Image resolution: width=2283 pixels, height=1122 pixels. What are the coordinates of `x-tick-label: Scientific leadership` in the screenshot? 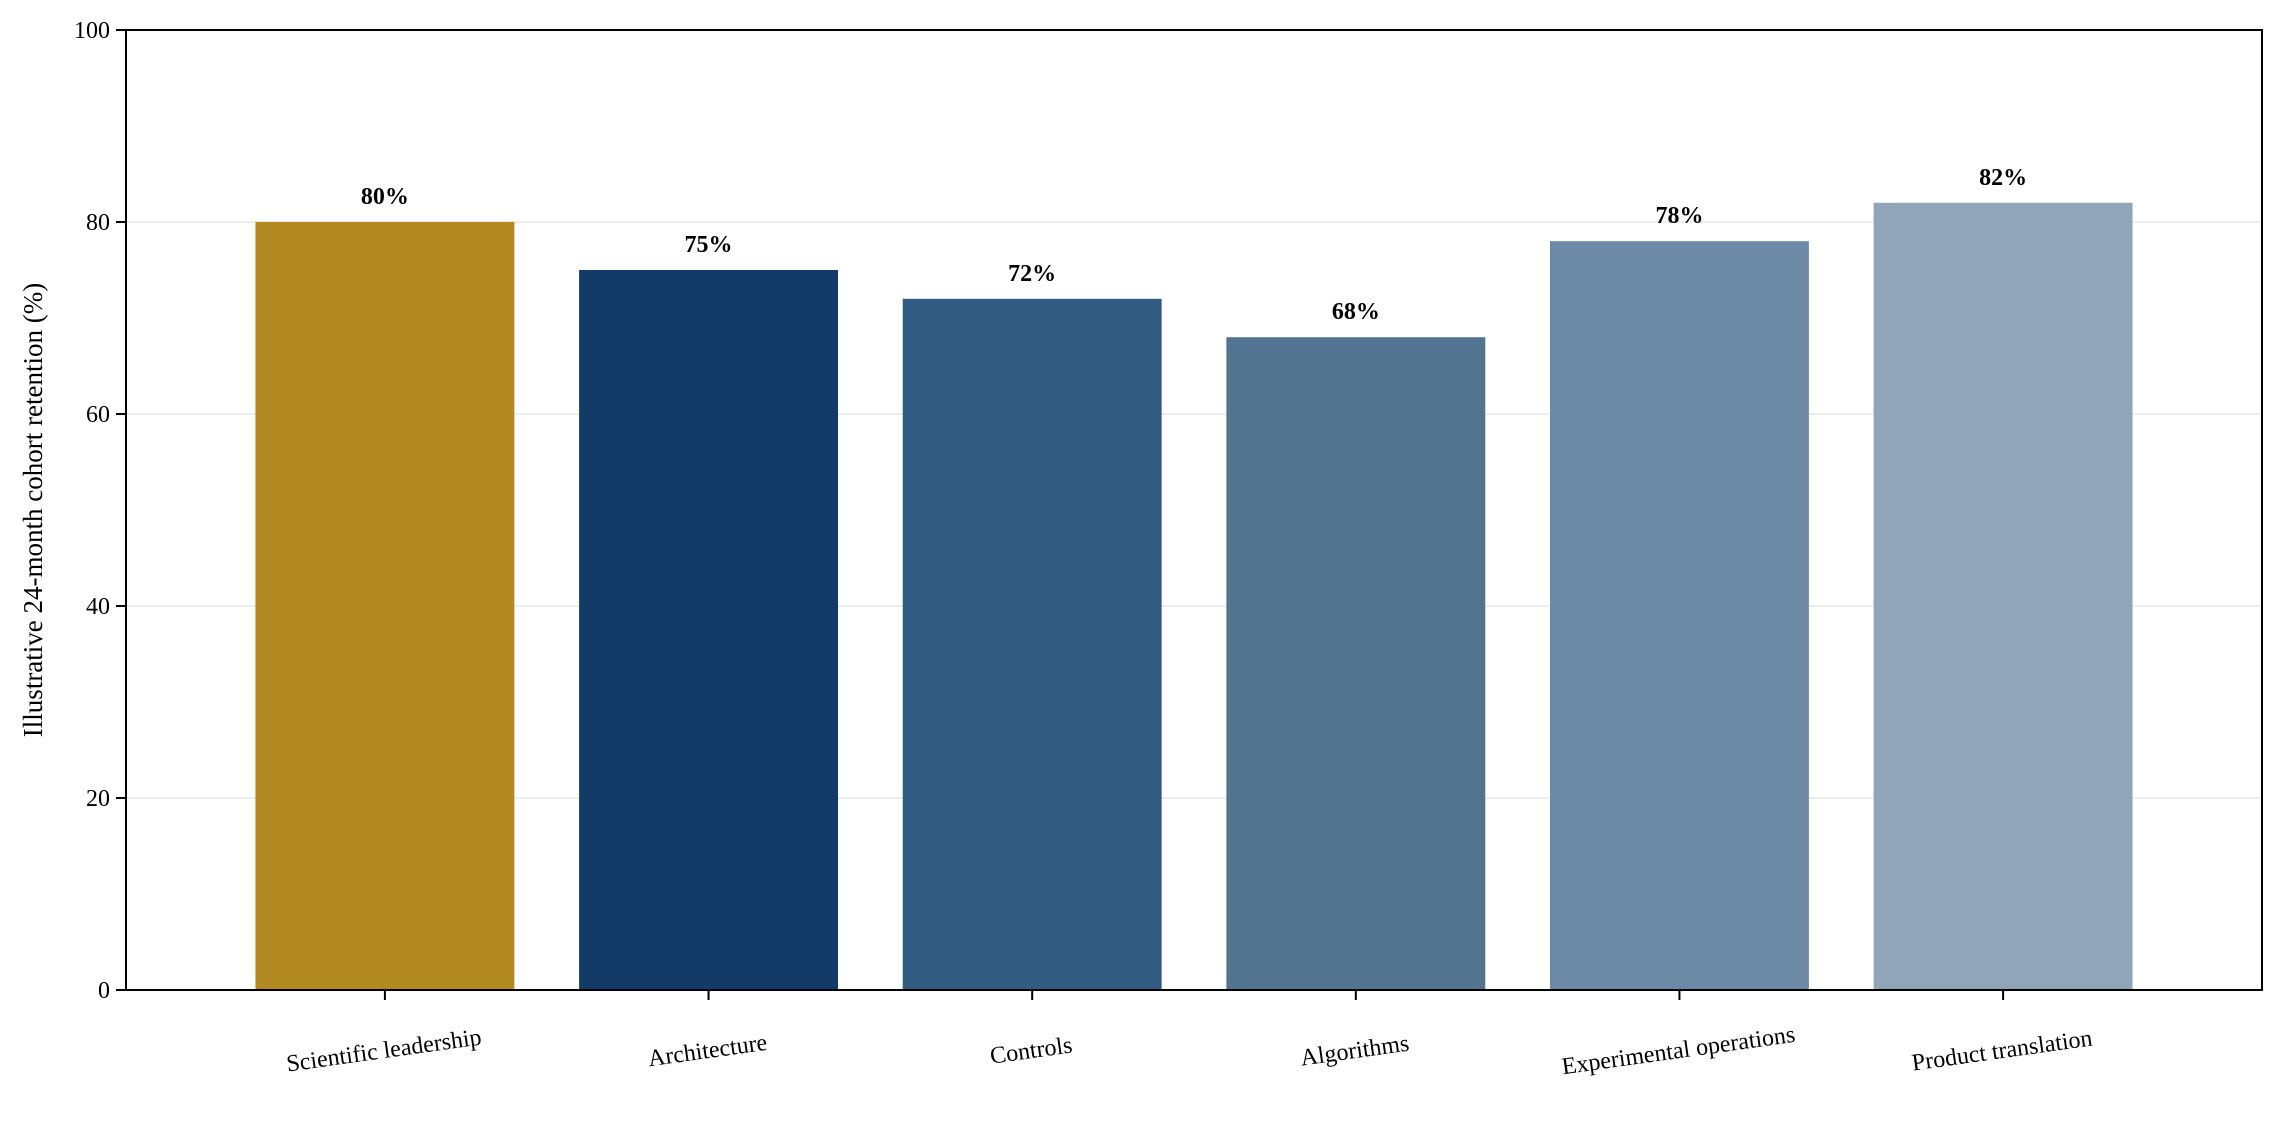 It's located at (384, 1051).